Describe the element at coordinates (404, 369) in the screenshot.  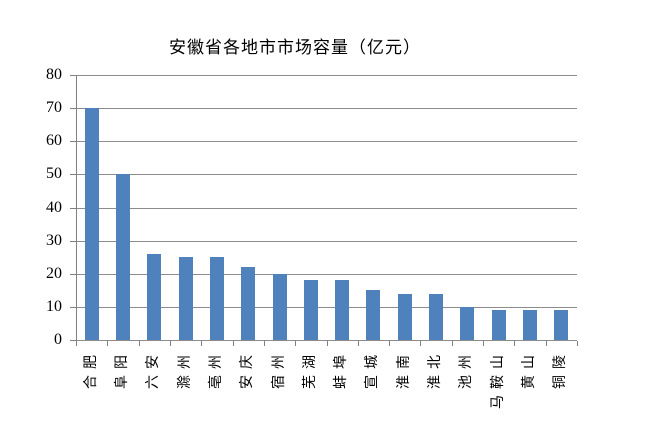
I see `x-tick-label: 淮南` at that location.